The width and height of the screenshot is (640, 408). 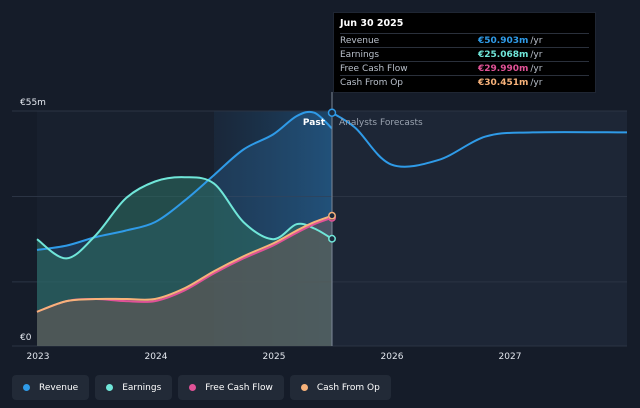 I want to click on x-axis-tick-label: 2026, so click(x=392, y=357).